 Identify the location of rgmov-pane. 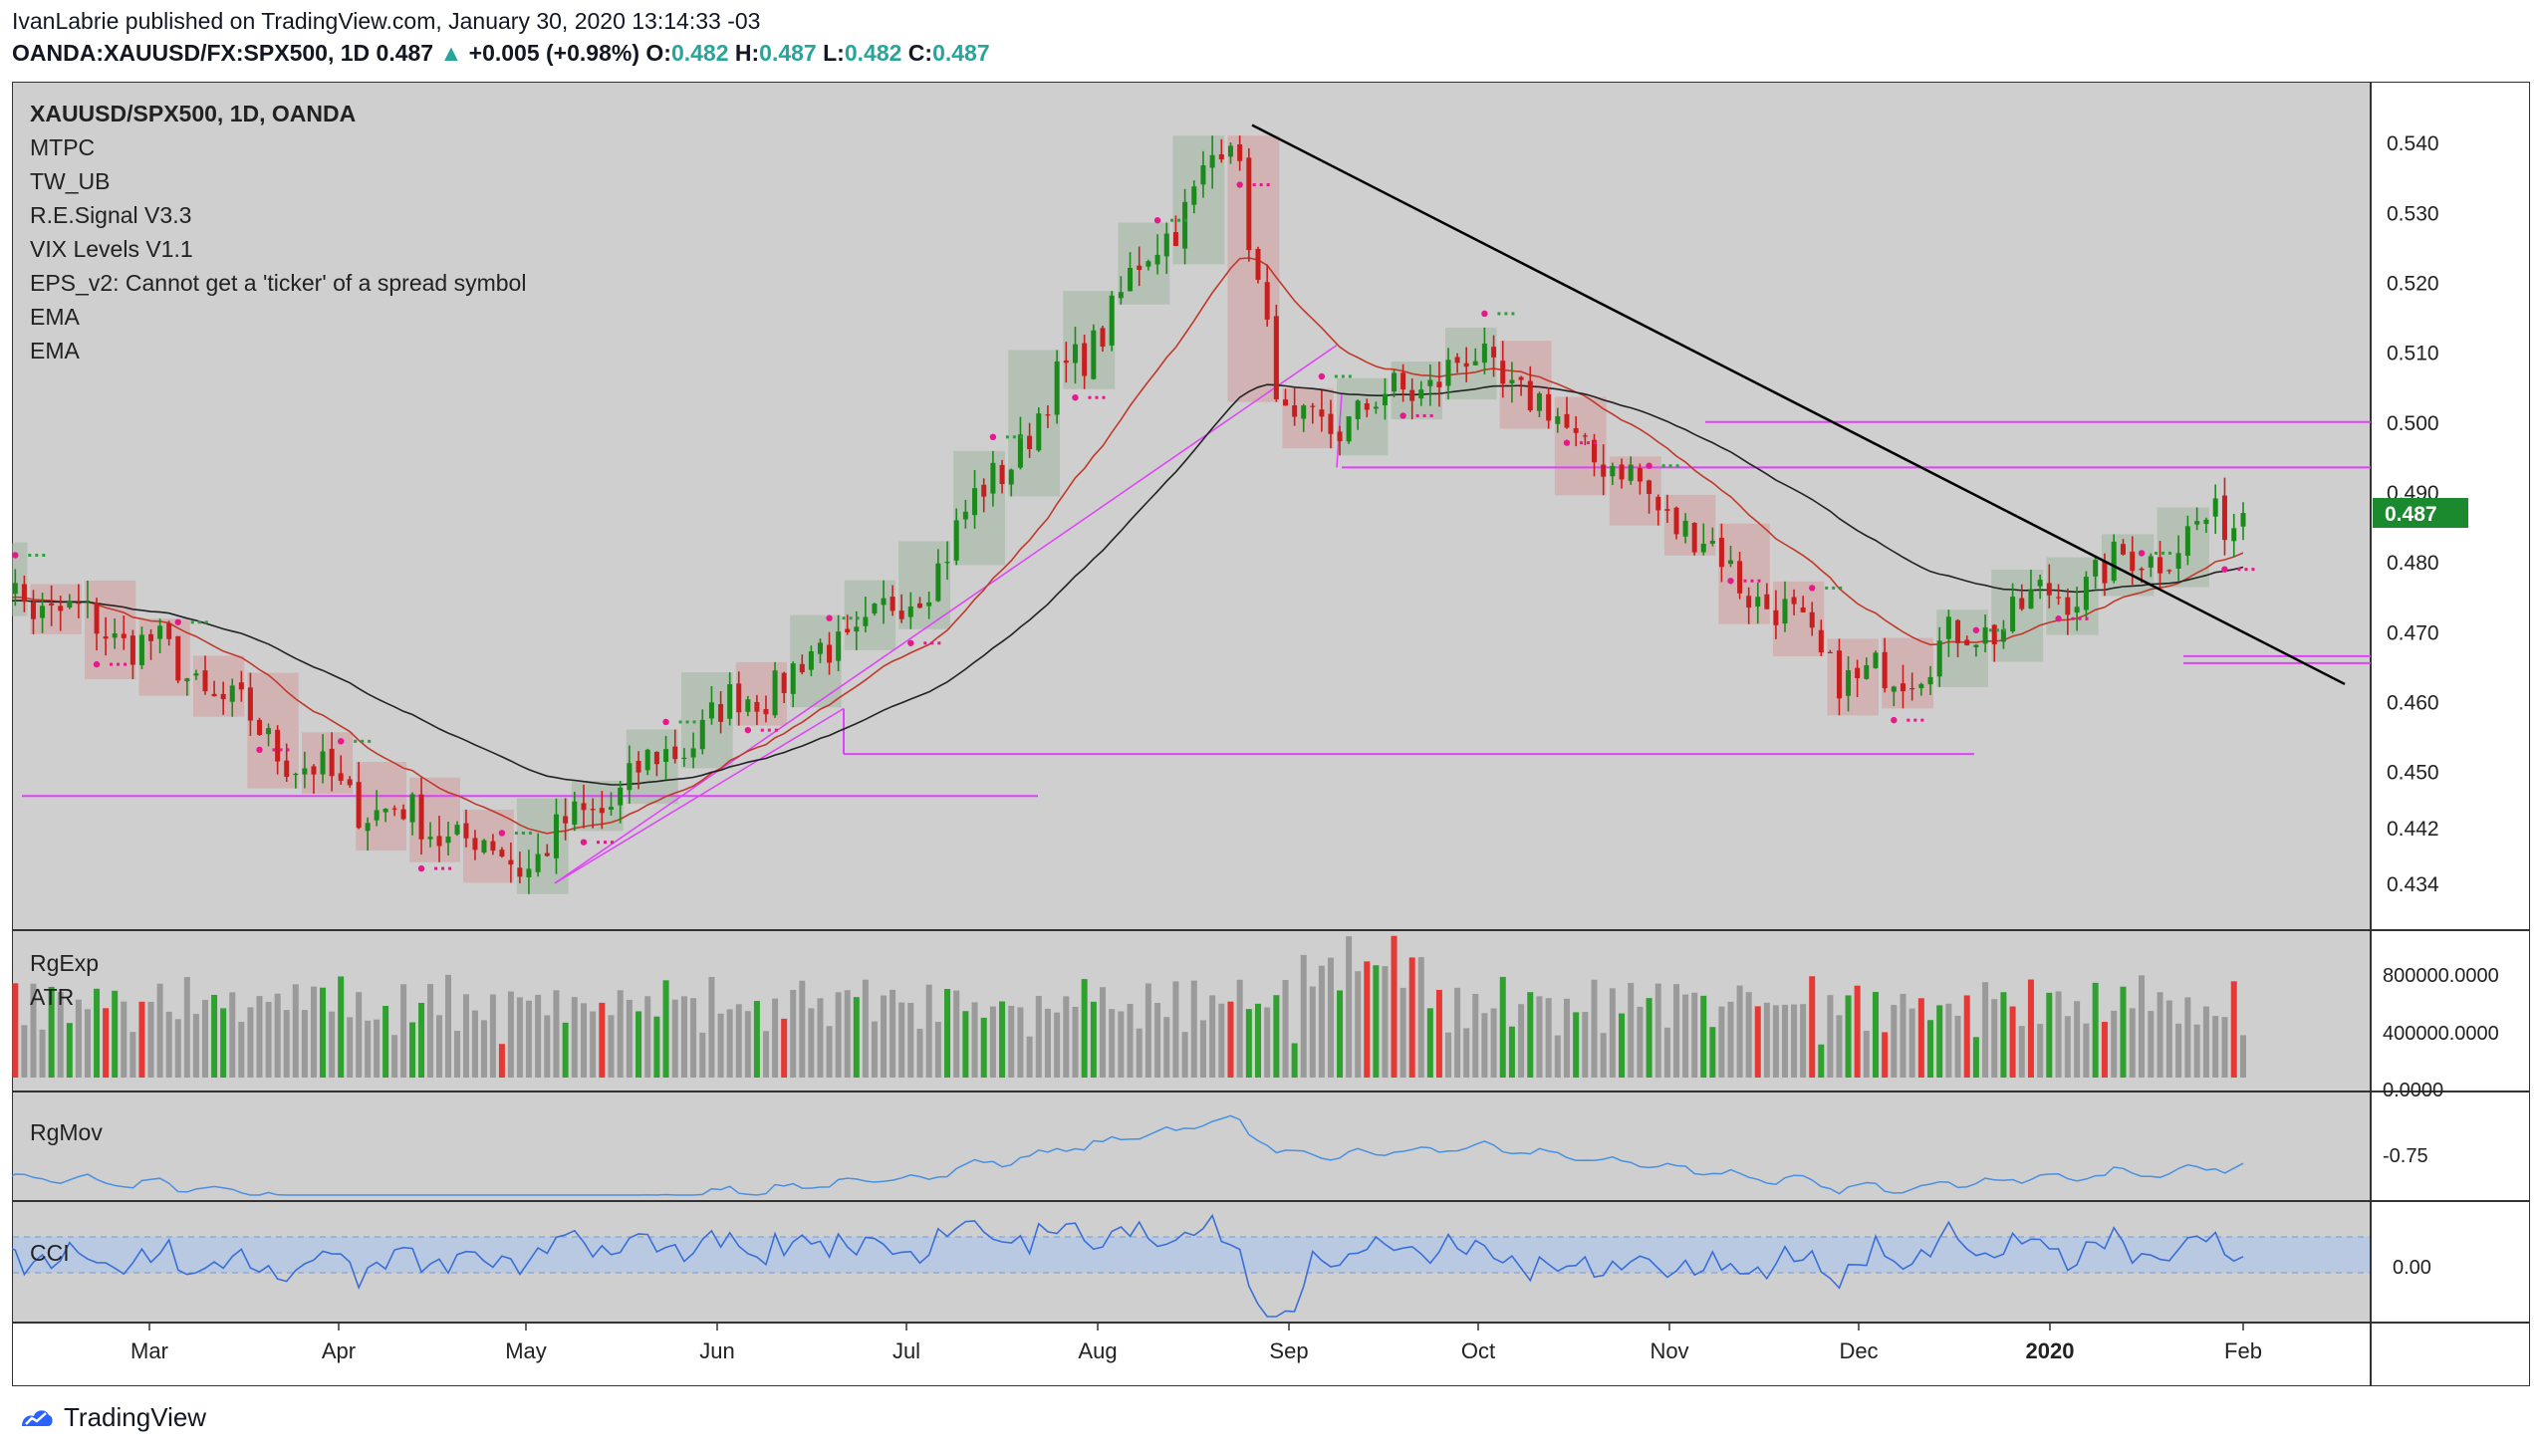
(1191, 1146).